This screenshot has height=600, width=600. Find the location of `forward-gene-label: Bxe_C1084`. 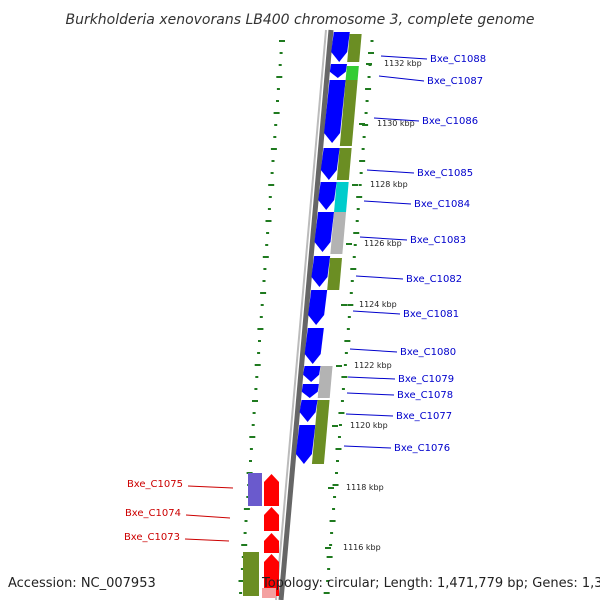

forward-gene-label: Bxe_C1084 is located at coordinates (442, 204).